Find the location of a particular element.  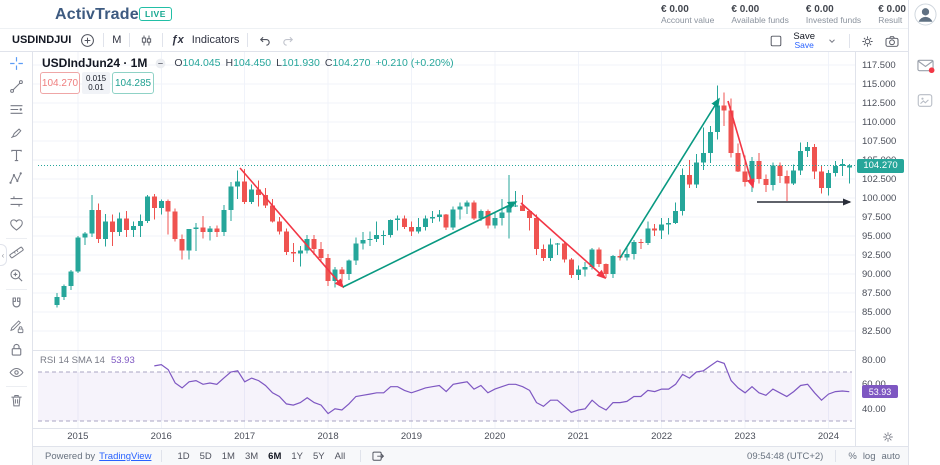

rsi-value-badge: 53.93 is located at coordinates (880, 392).